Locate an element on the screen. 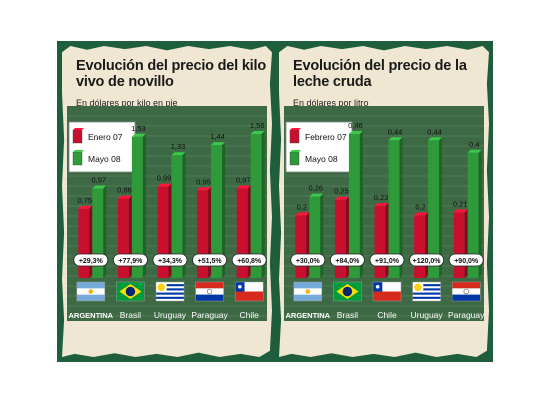  change-badge: +90,0% is located at coordinates (466, 260).